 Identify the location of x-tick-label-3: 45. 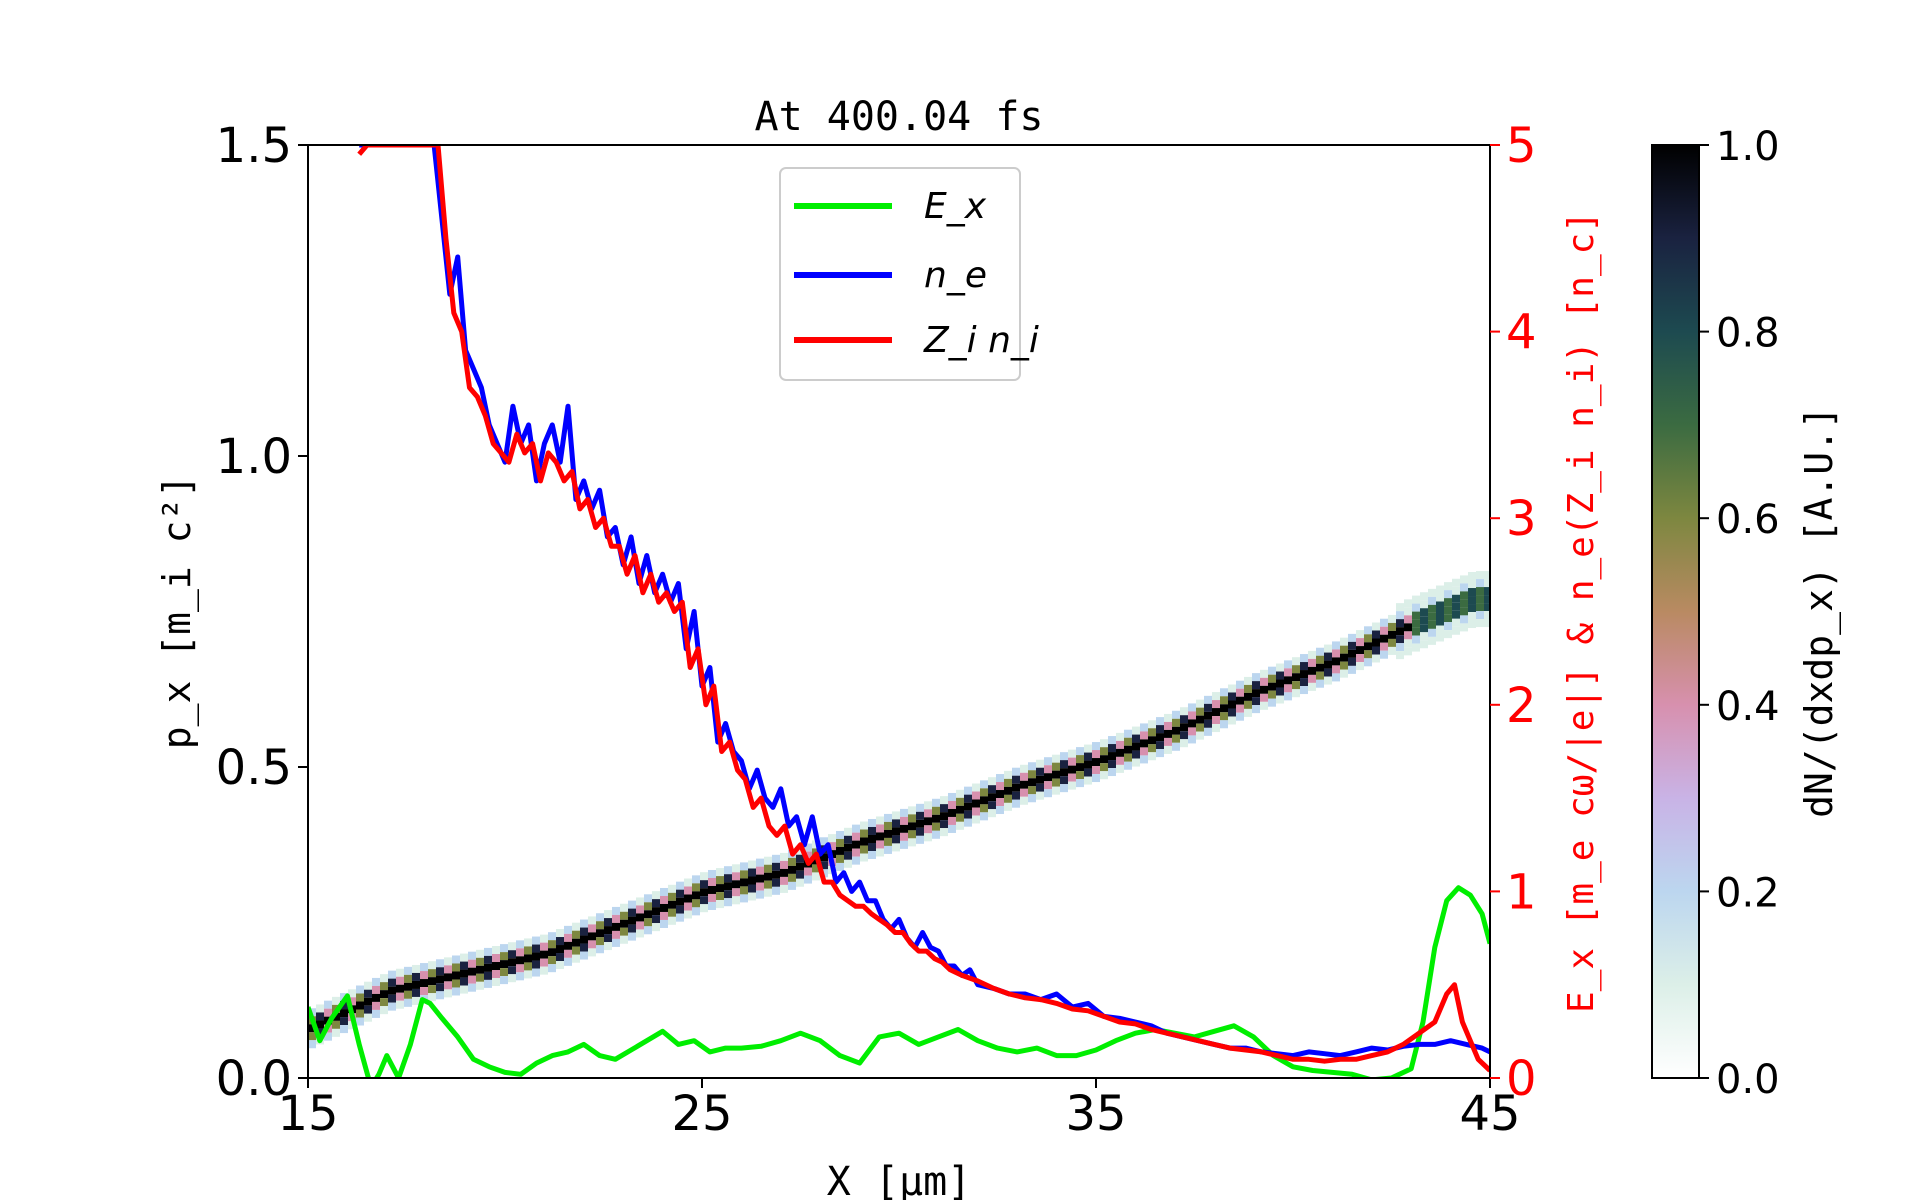
(1489, 1114).